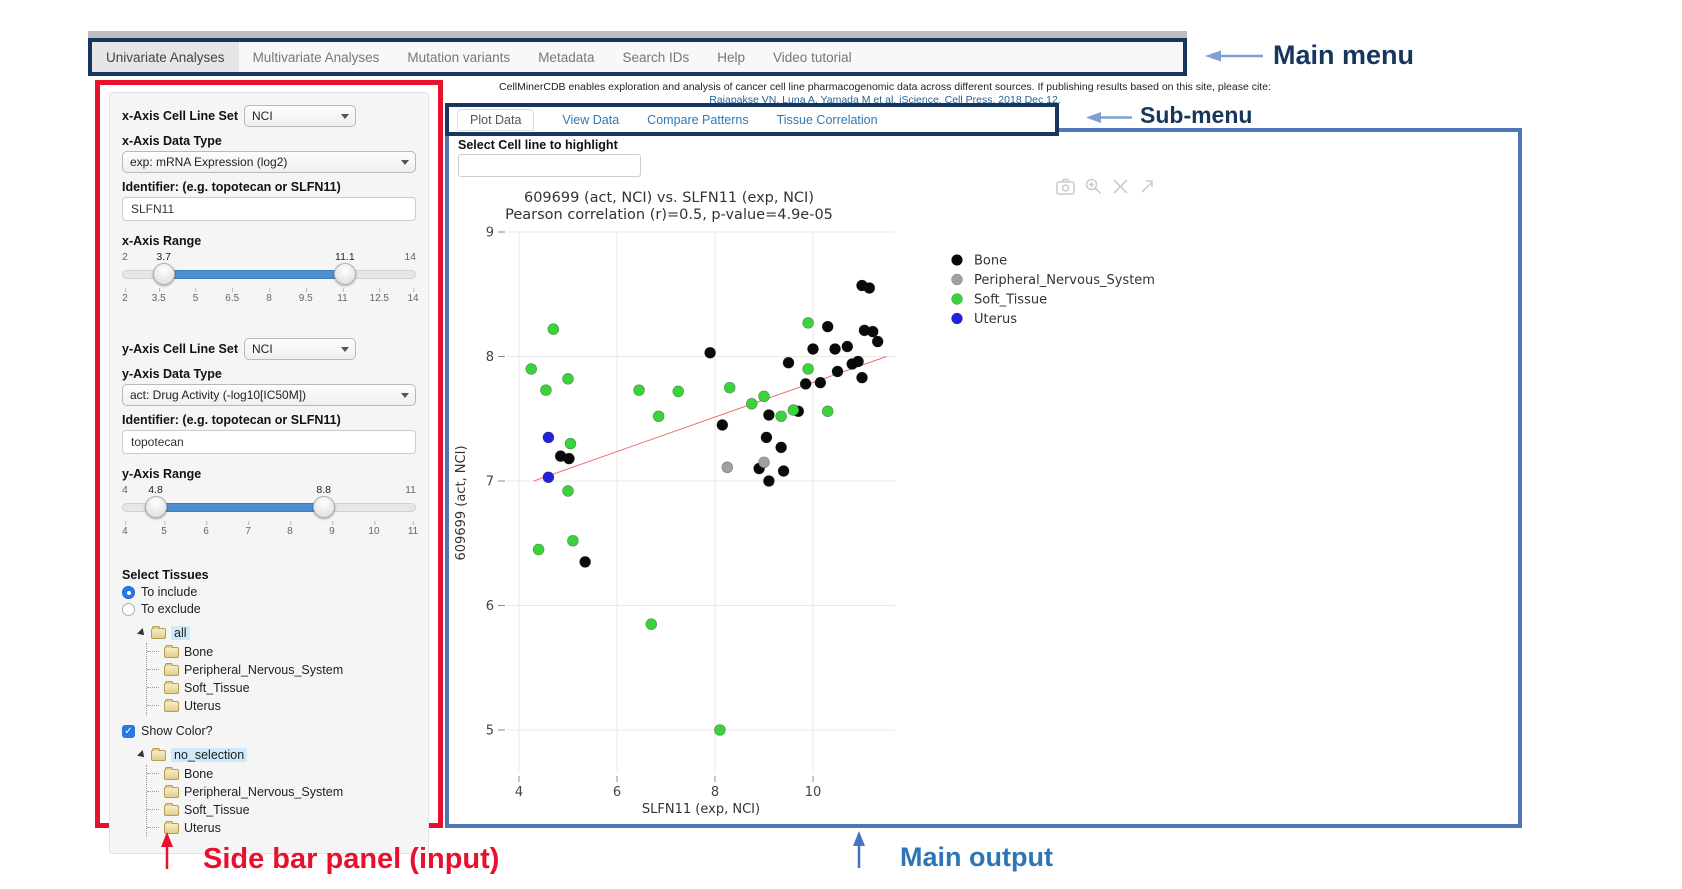 The height and width of the screenshot is (889, 1682). Describe the element at coordinates (269, 609) in the screenshot. I see `radio-to-exclude: To exclude` at that location.